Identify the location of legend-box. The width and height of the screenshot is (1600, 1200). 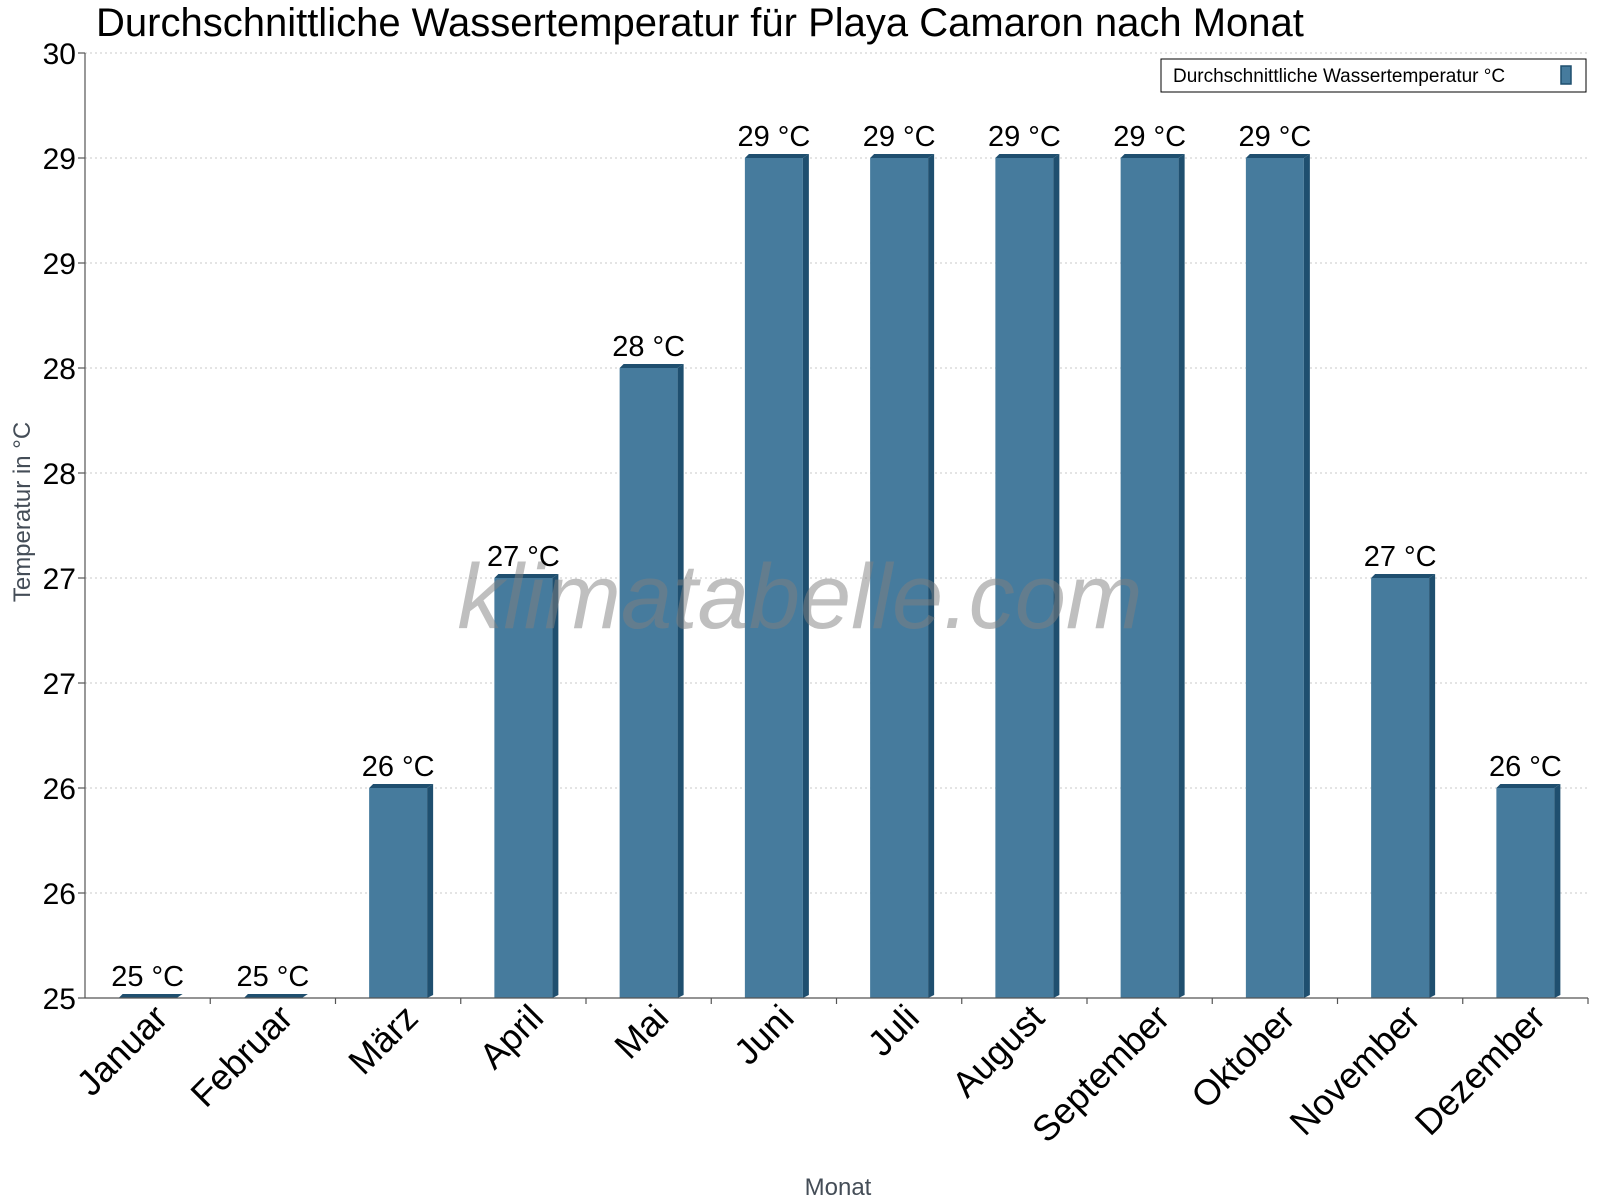
(1373, 75).